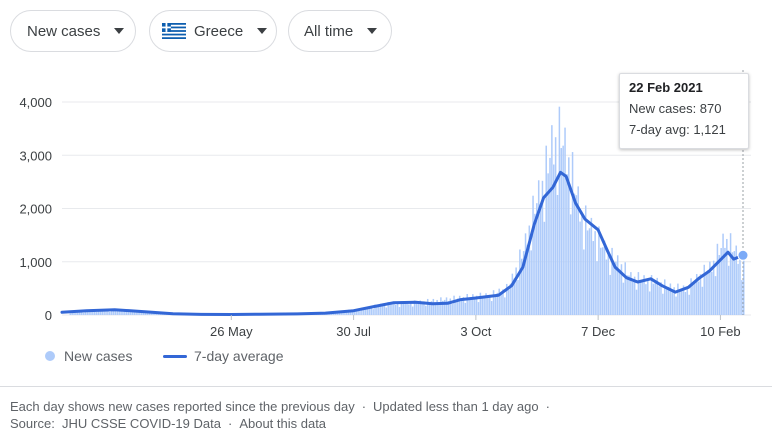 Image resolution: width=772 pixels, height=431 pixels. What do you see at coordinates (218, 31) in the screenshot?
I see `country-label: Greece` at bounding box center [218, 31].